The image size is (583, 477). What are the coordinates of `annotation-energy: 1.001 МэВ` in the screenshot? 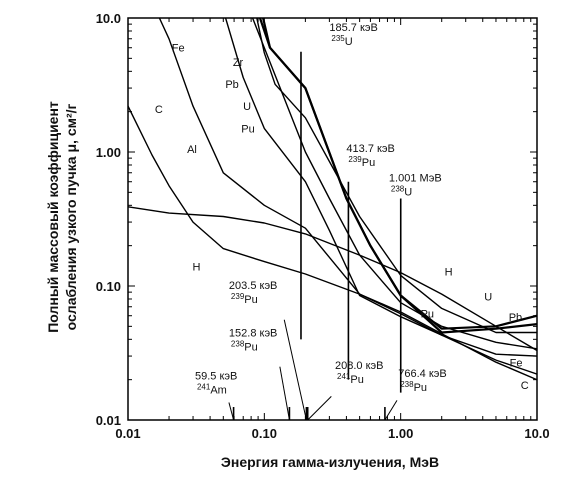 It's located at (415, 179).